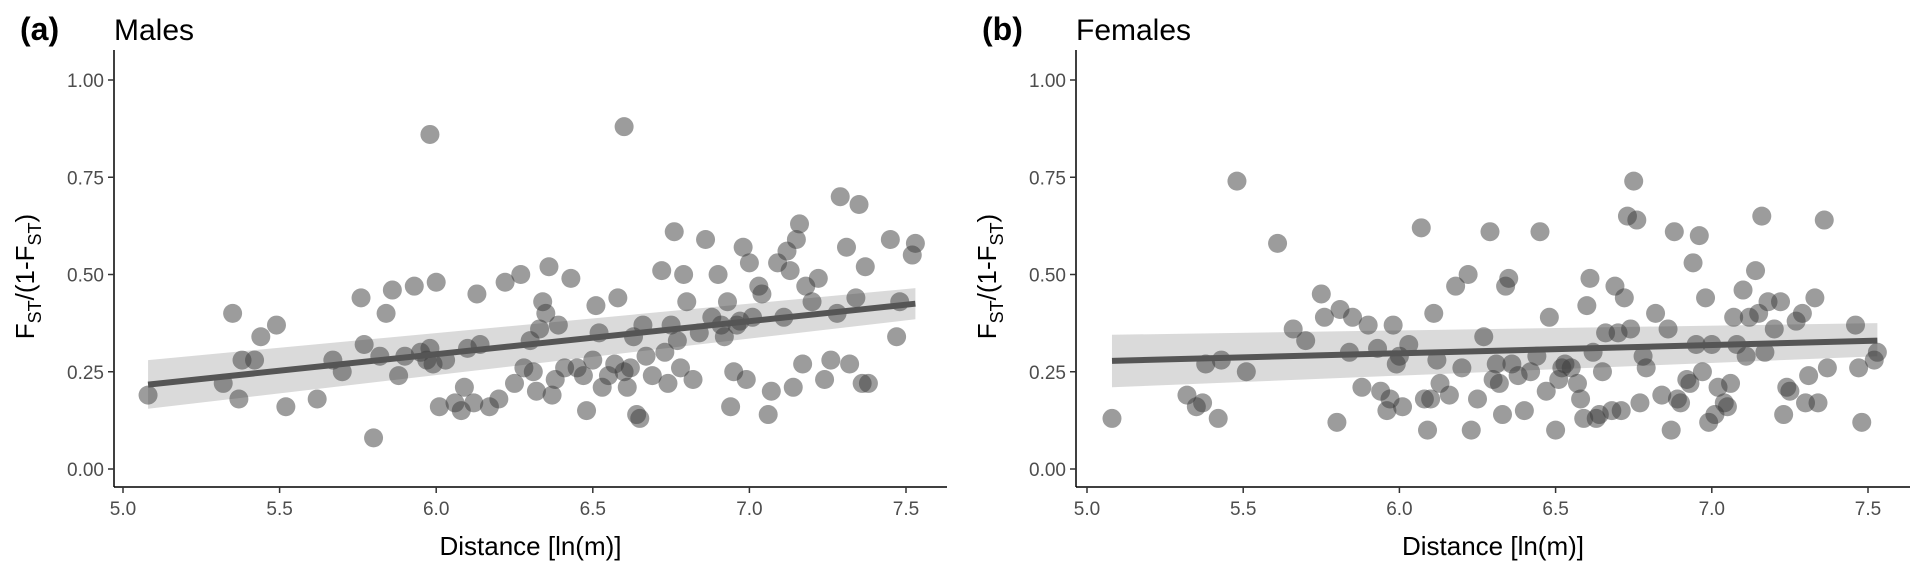 This screenshot has height=576, width=1920. I want to click on x-tick-label: 5.0, so click(1087, 509).